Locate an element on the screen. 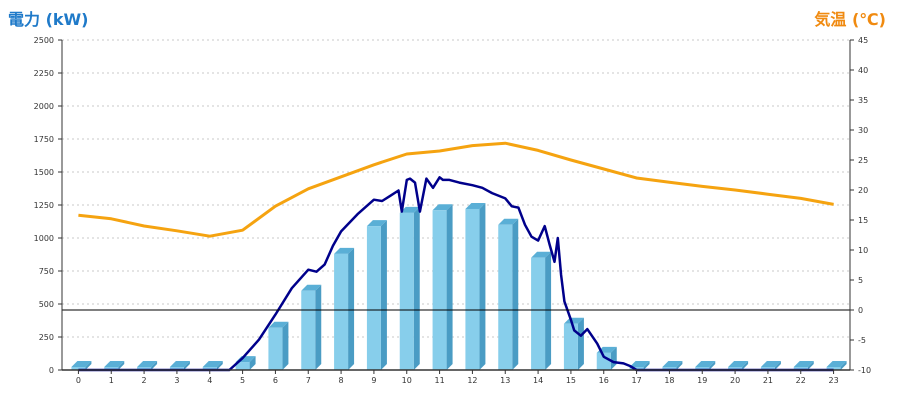 The image size is (900, 400). x-axis-tick-label: 6 is located at coordinates (275, 380).